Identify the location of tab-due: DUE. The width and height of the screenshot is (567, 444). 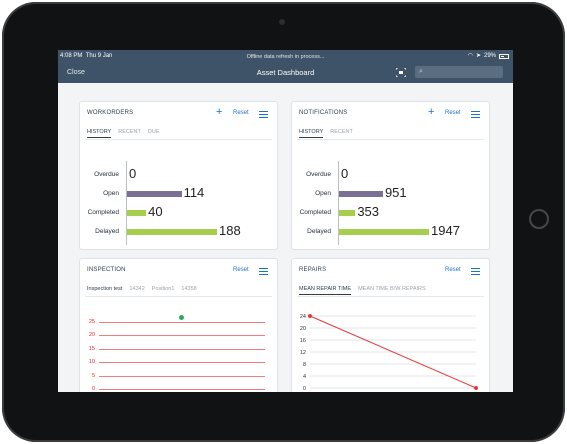
(153, 132).